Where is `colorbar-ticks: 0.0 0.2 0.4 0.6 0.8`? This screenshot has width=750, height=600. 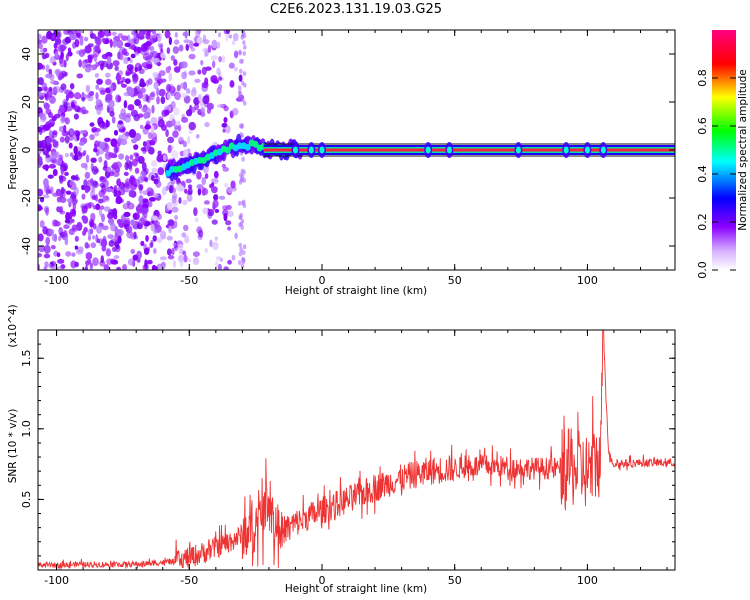 colorbar-ticks: 0.0 0.2 0.4 0.6 0.8 is located at coordinates (716, 174).